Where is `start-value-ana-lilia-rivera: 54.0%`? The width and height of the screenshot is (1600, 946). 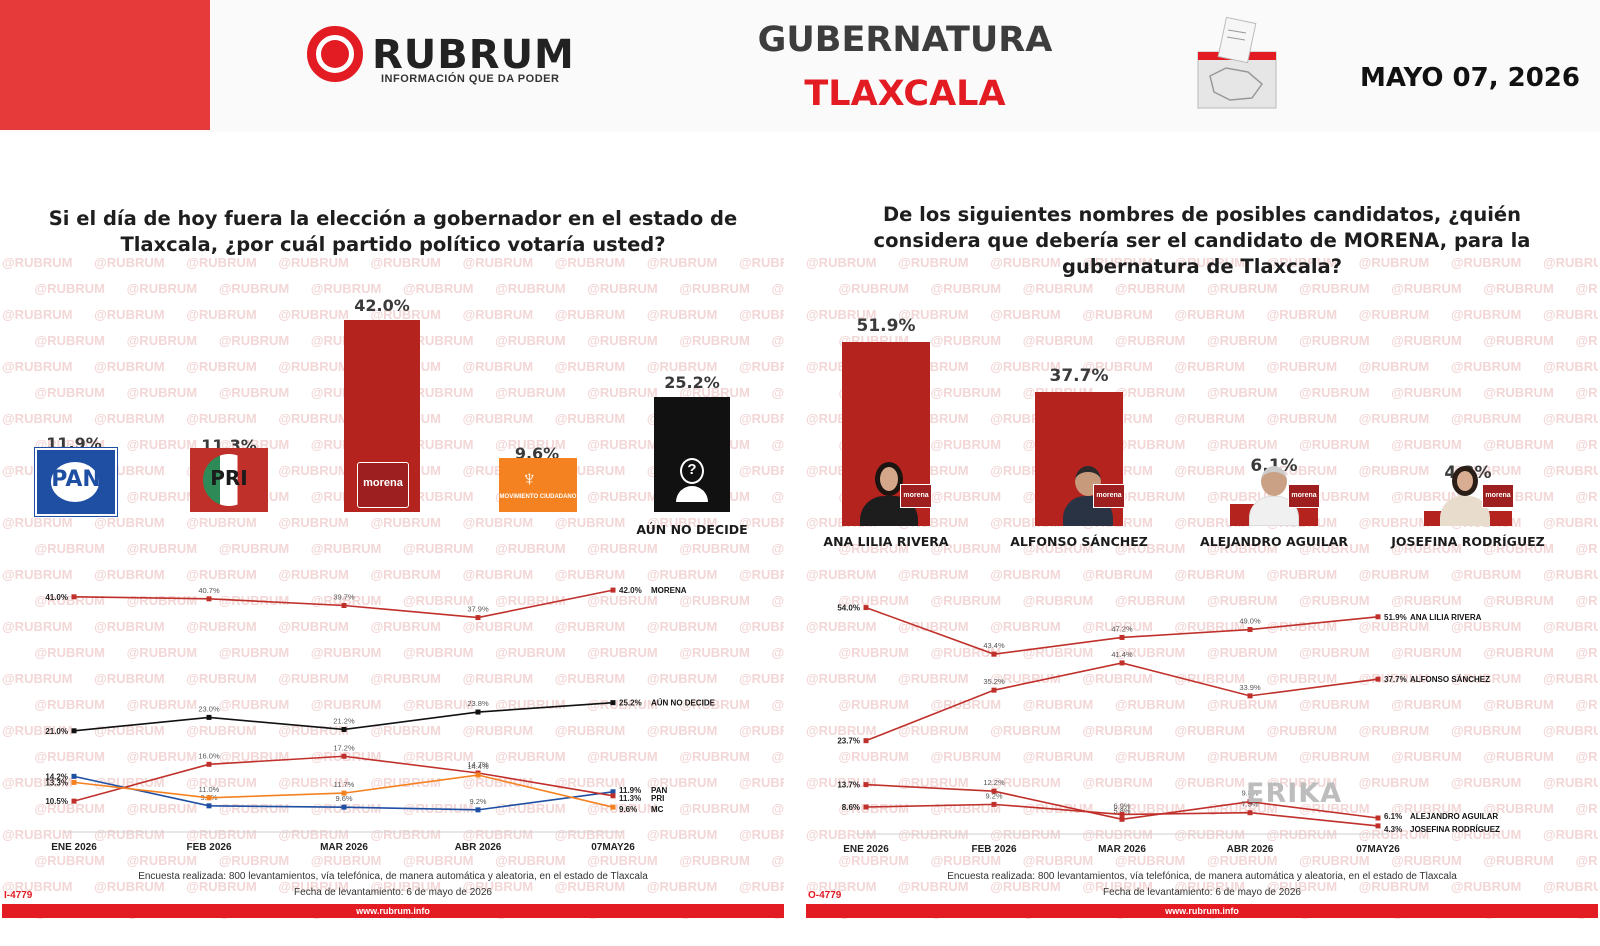
start-value-ana-lilia-rivera: 54.0% is located at coordinates (848, 608).